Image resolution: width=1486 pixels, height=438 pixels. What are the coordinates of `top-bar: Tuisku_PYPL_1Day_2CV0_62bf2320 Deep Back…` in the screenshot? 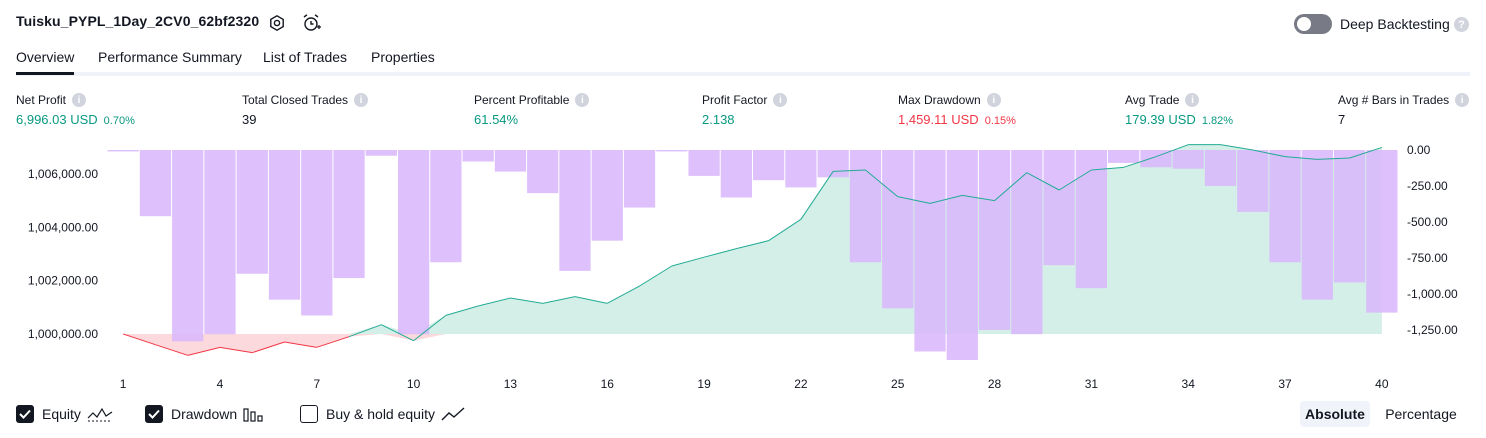 It's located at (743, 23).